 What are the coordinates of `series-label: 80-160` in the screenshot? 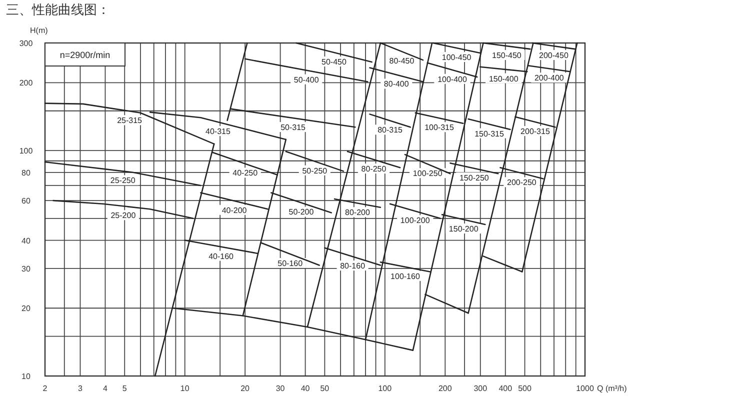 It's located at (353, 266).